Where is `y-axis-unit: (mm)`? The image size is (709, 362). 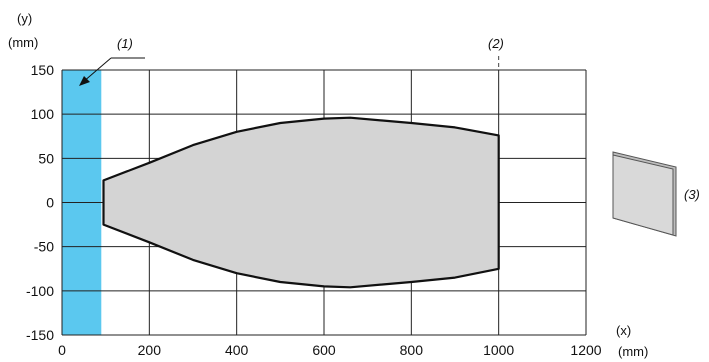
y-axis-unit: (mm) is located at coordinates (23, 42).